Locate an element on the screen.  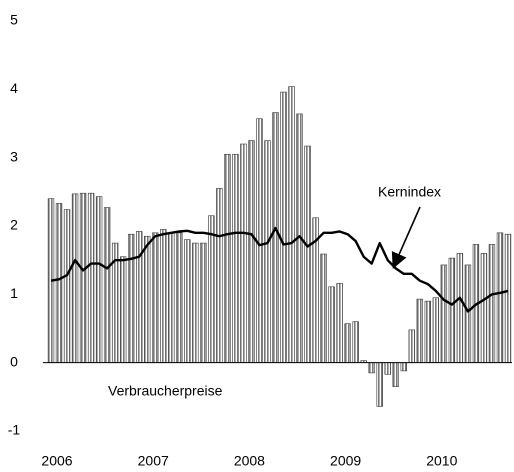
x-tick-label: 2010 is located at coordinates (441, 461).